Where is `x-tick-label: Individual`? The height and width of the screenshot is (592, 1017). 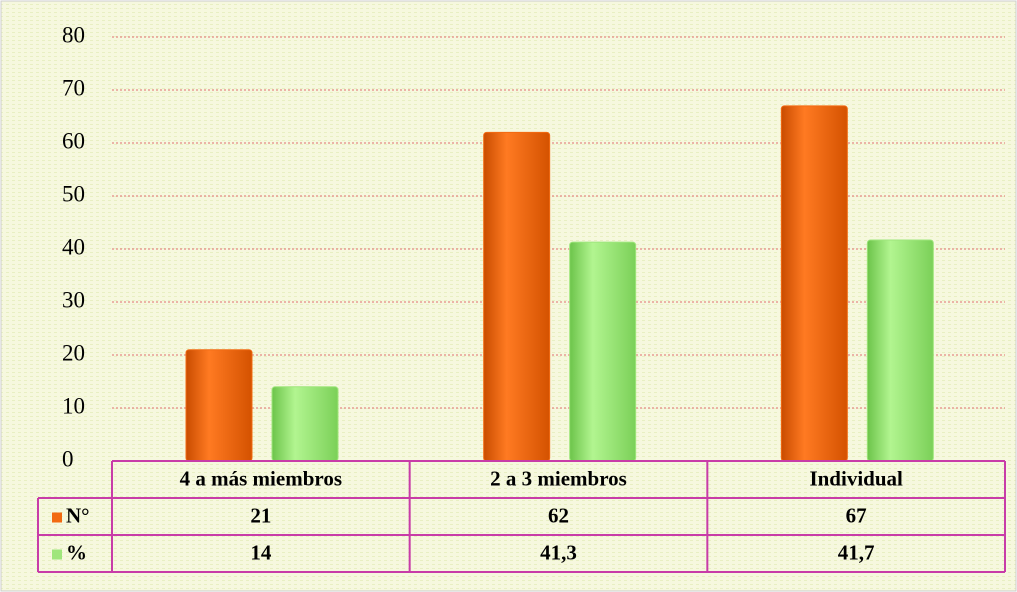
x-tick-label: Individual is located at coordinates (856, 478).